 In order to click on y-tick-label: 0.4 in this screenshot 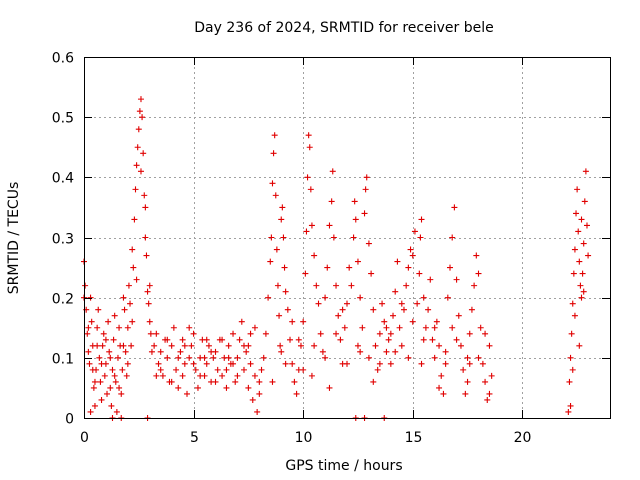, I will do `click(63, 179)`.